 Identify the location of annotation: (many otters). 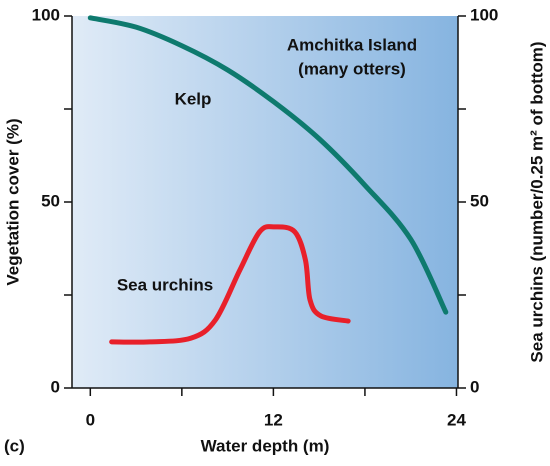
(352, 68).